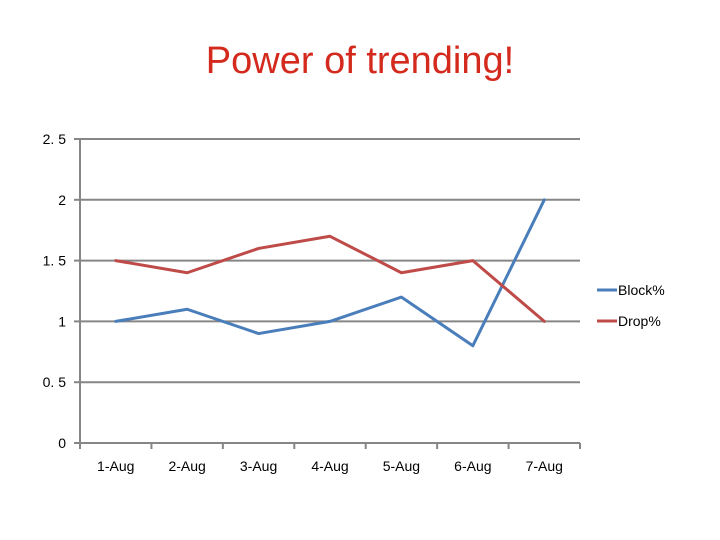  I want to click on slide-title: Power of trending!, so click(360, 61).